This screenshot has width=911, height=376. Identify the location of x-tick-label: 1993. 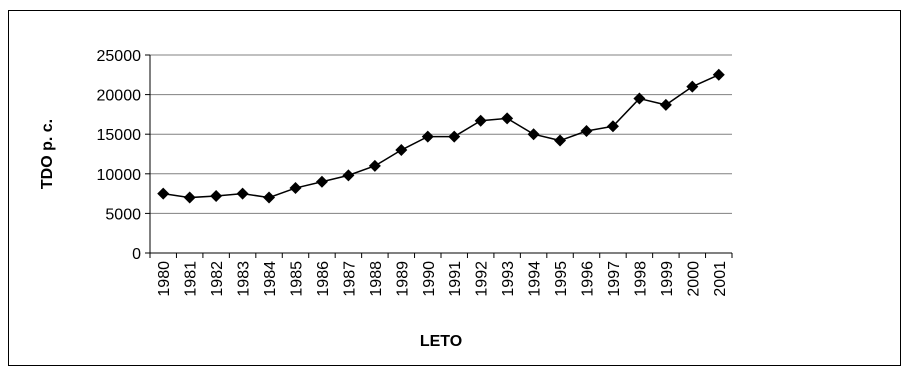
(508, 279).